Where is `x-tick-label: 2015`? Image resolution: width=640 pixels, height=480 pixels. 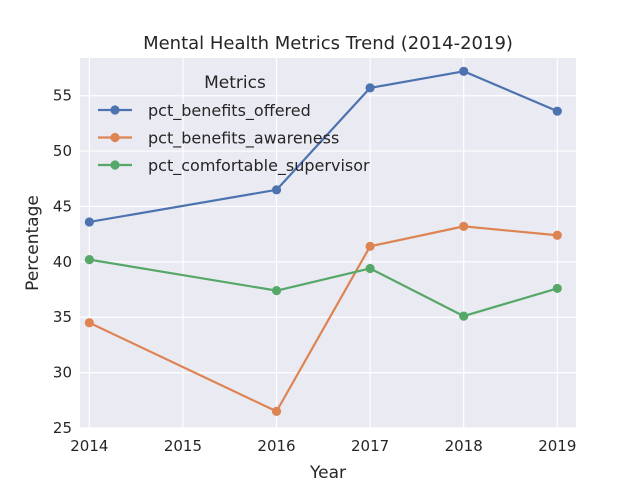
x-tick-label: 2015 is located at coordinates (183, 446).